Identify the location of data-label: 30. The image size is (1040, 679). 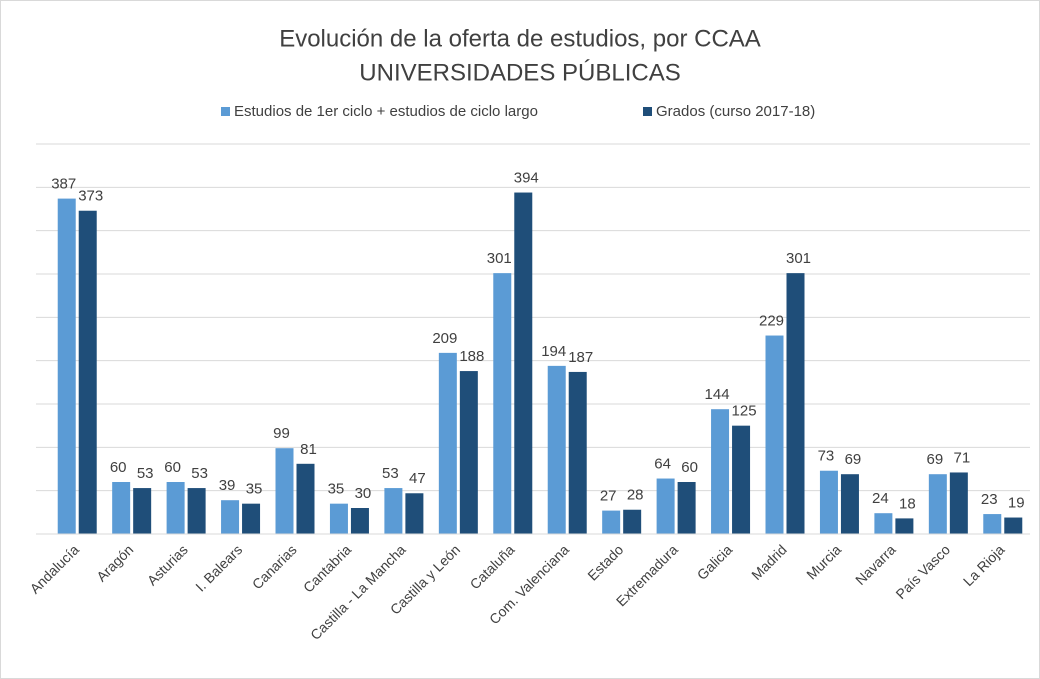
(363, 493).